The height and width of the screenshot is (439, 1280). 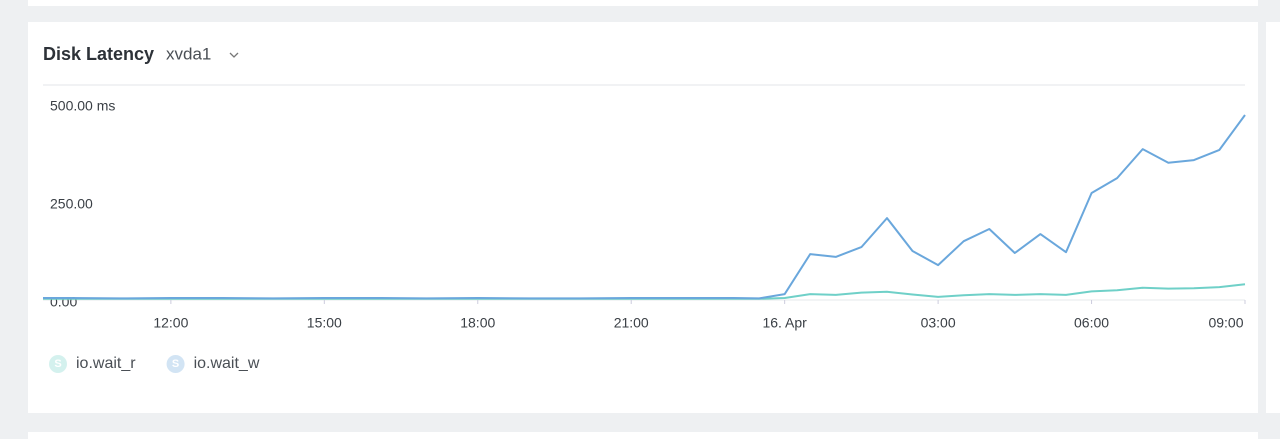 I want to click on x-tick-label: 16. Apr, so click(x=784, y=323).